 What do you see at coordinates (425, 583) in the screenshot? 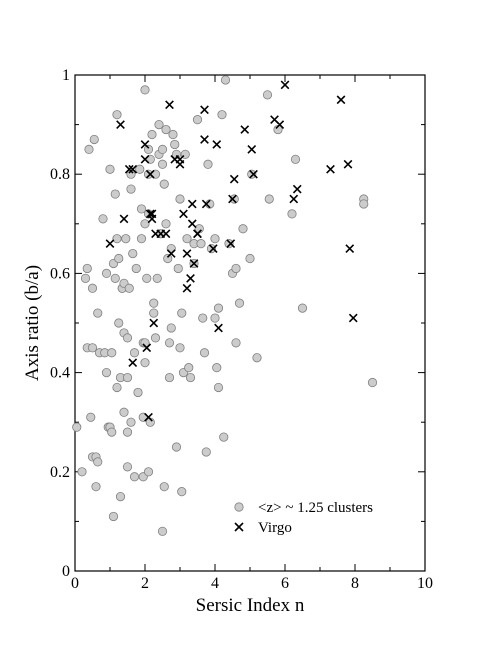
I see `x-tick-label: 10` at bounding box center [425, 583].